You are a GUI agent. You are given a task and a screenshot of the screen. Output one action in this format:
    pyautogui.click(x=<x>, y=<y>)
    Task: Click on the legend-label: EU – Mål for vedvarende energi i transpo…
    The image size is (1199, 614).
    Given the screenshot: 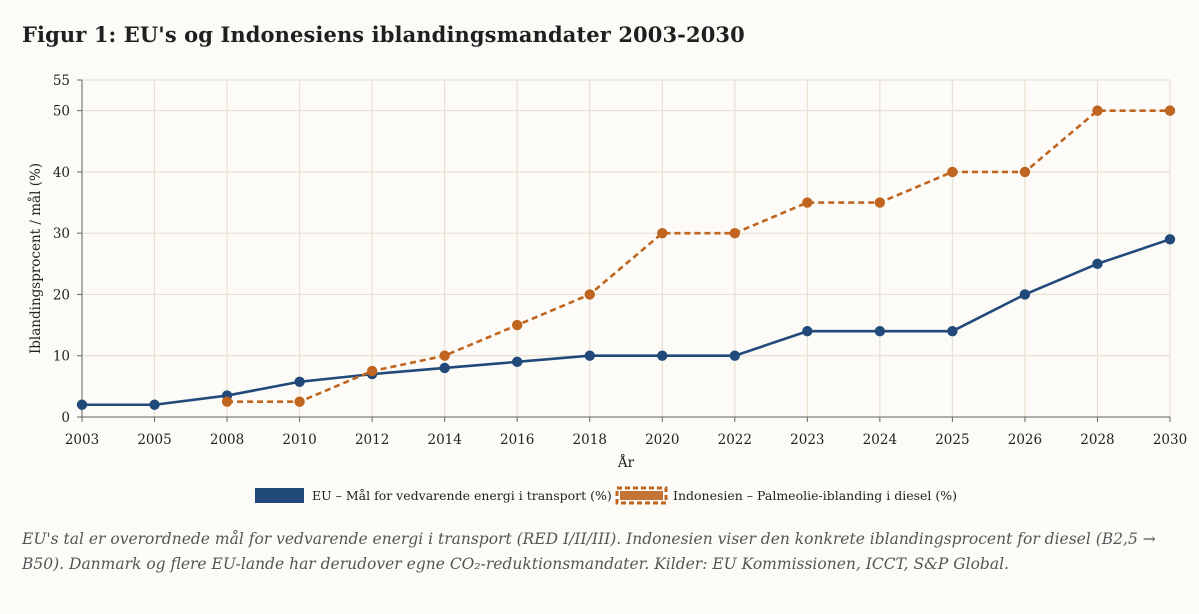 What is the action you would take?
    pyautogui.click(x=462, y=495)
    